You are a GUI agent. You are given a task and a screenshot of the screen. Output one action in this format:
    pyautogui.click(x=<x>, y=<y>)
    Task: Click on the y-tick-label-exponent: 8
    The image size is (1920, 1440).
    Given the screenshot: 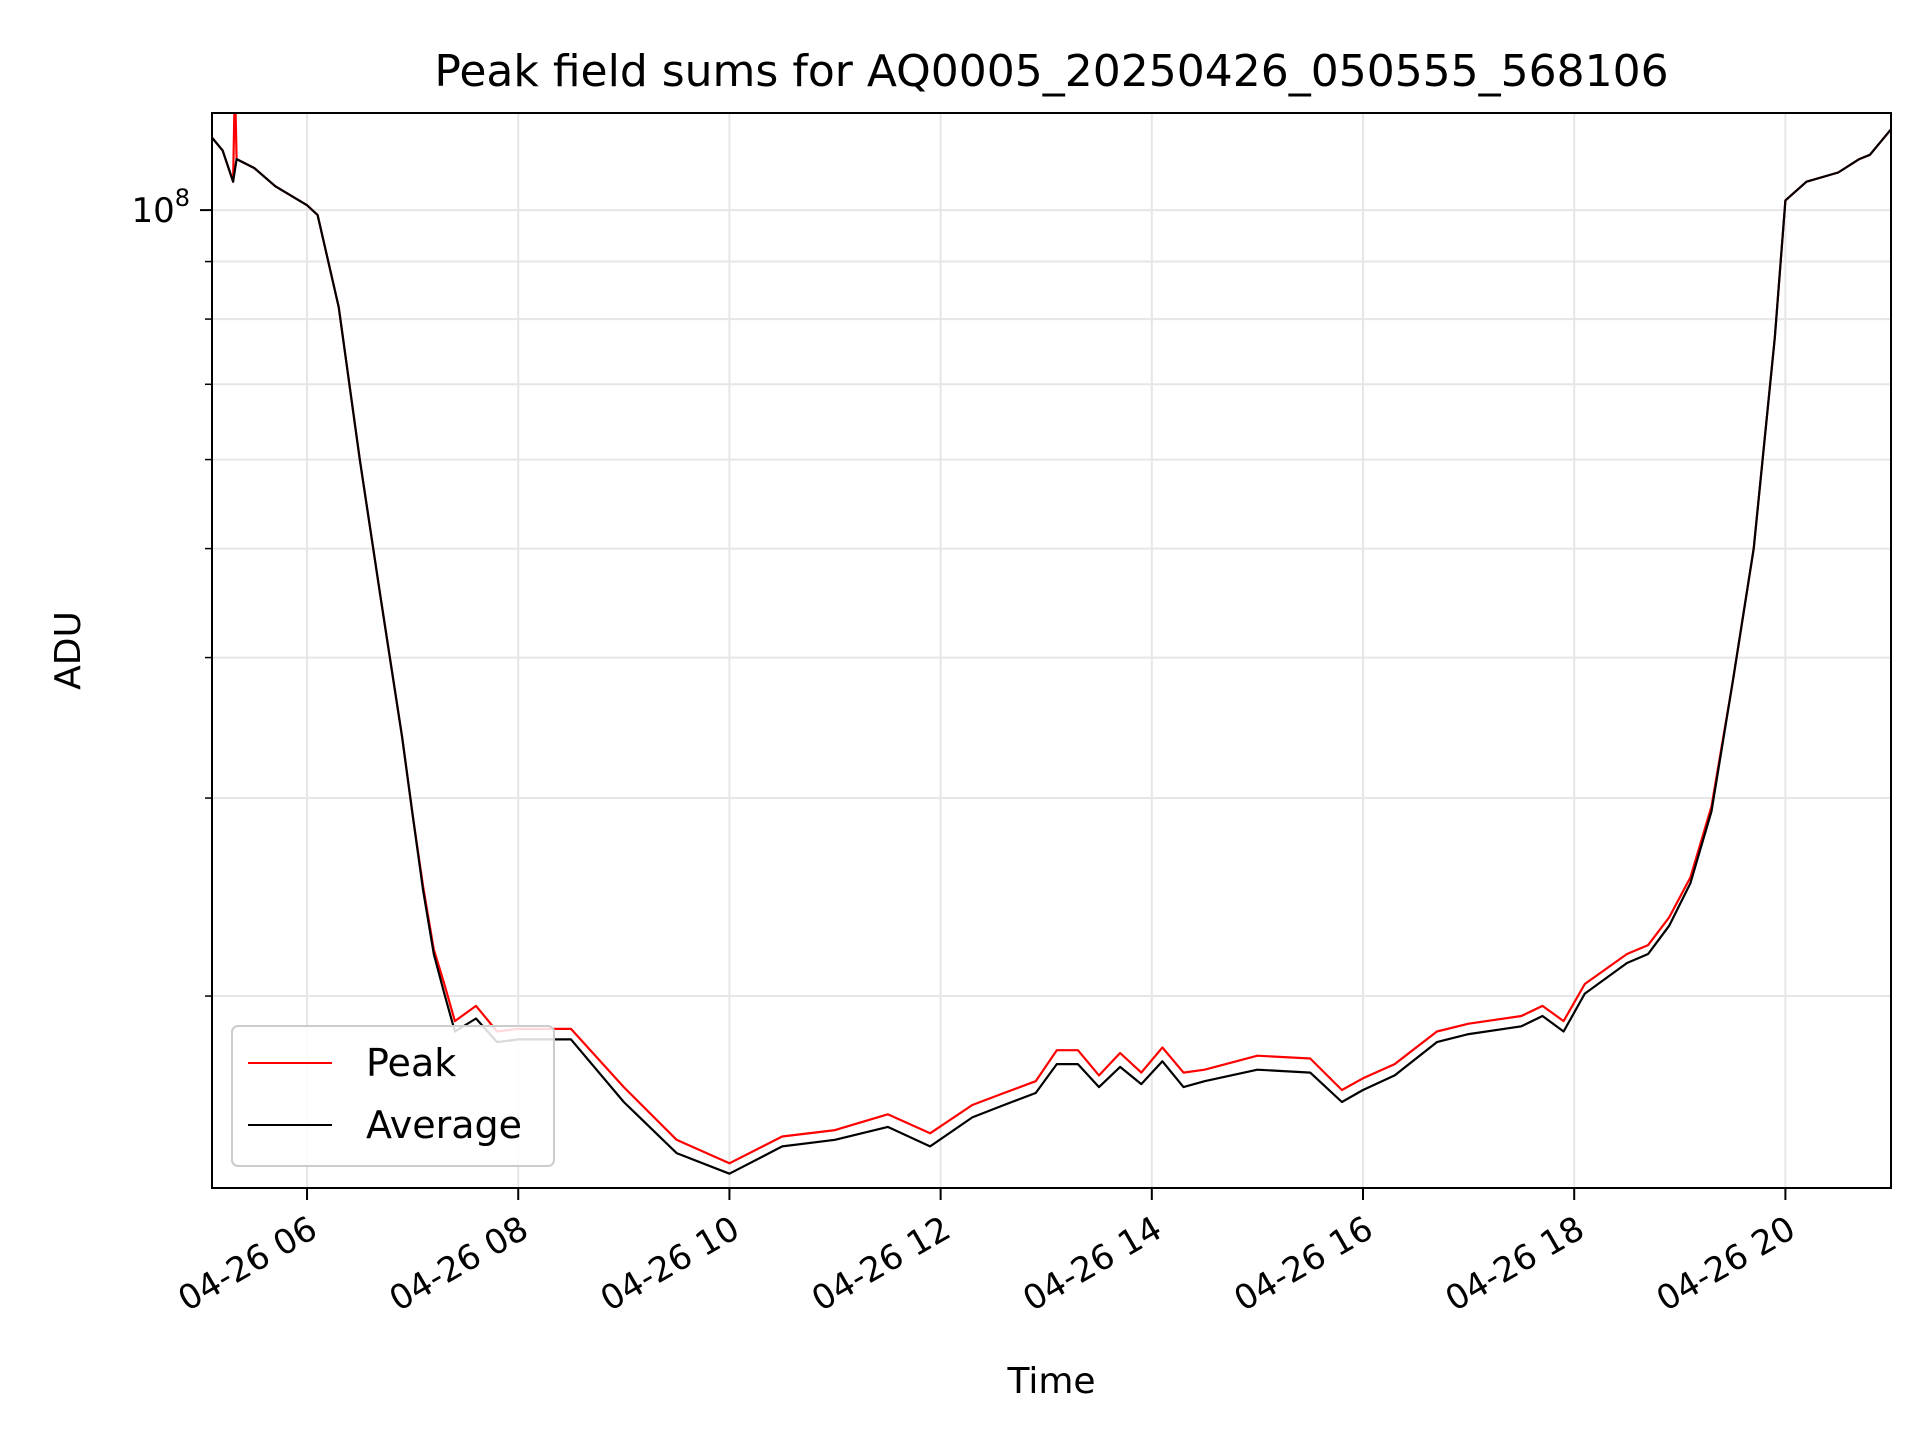 What is the action you would take?
    pyautogui.click(x=182, y=198)
    